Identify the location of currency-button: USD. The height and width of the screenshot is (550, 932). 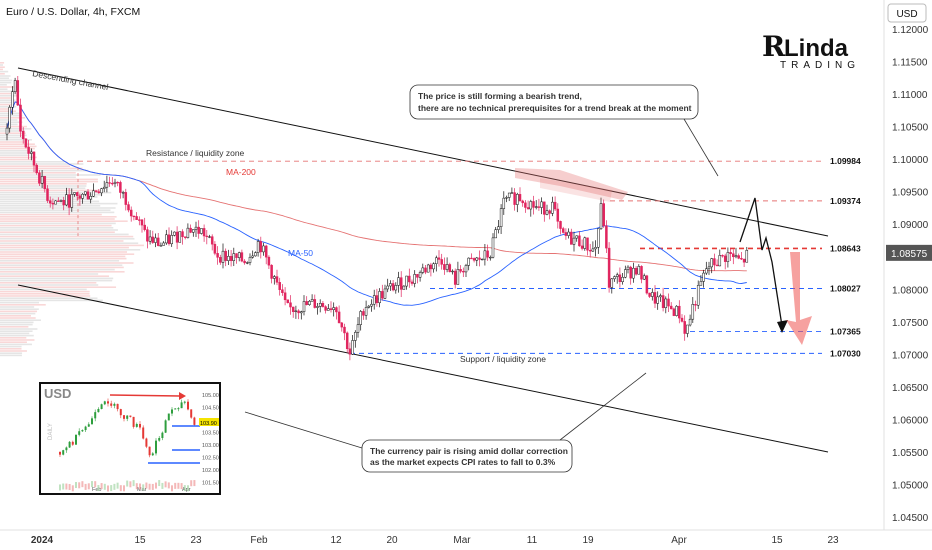
(907, 13).